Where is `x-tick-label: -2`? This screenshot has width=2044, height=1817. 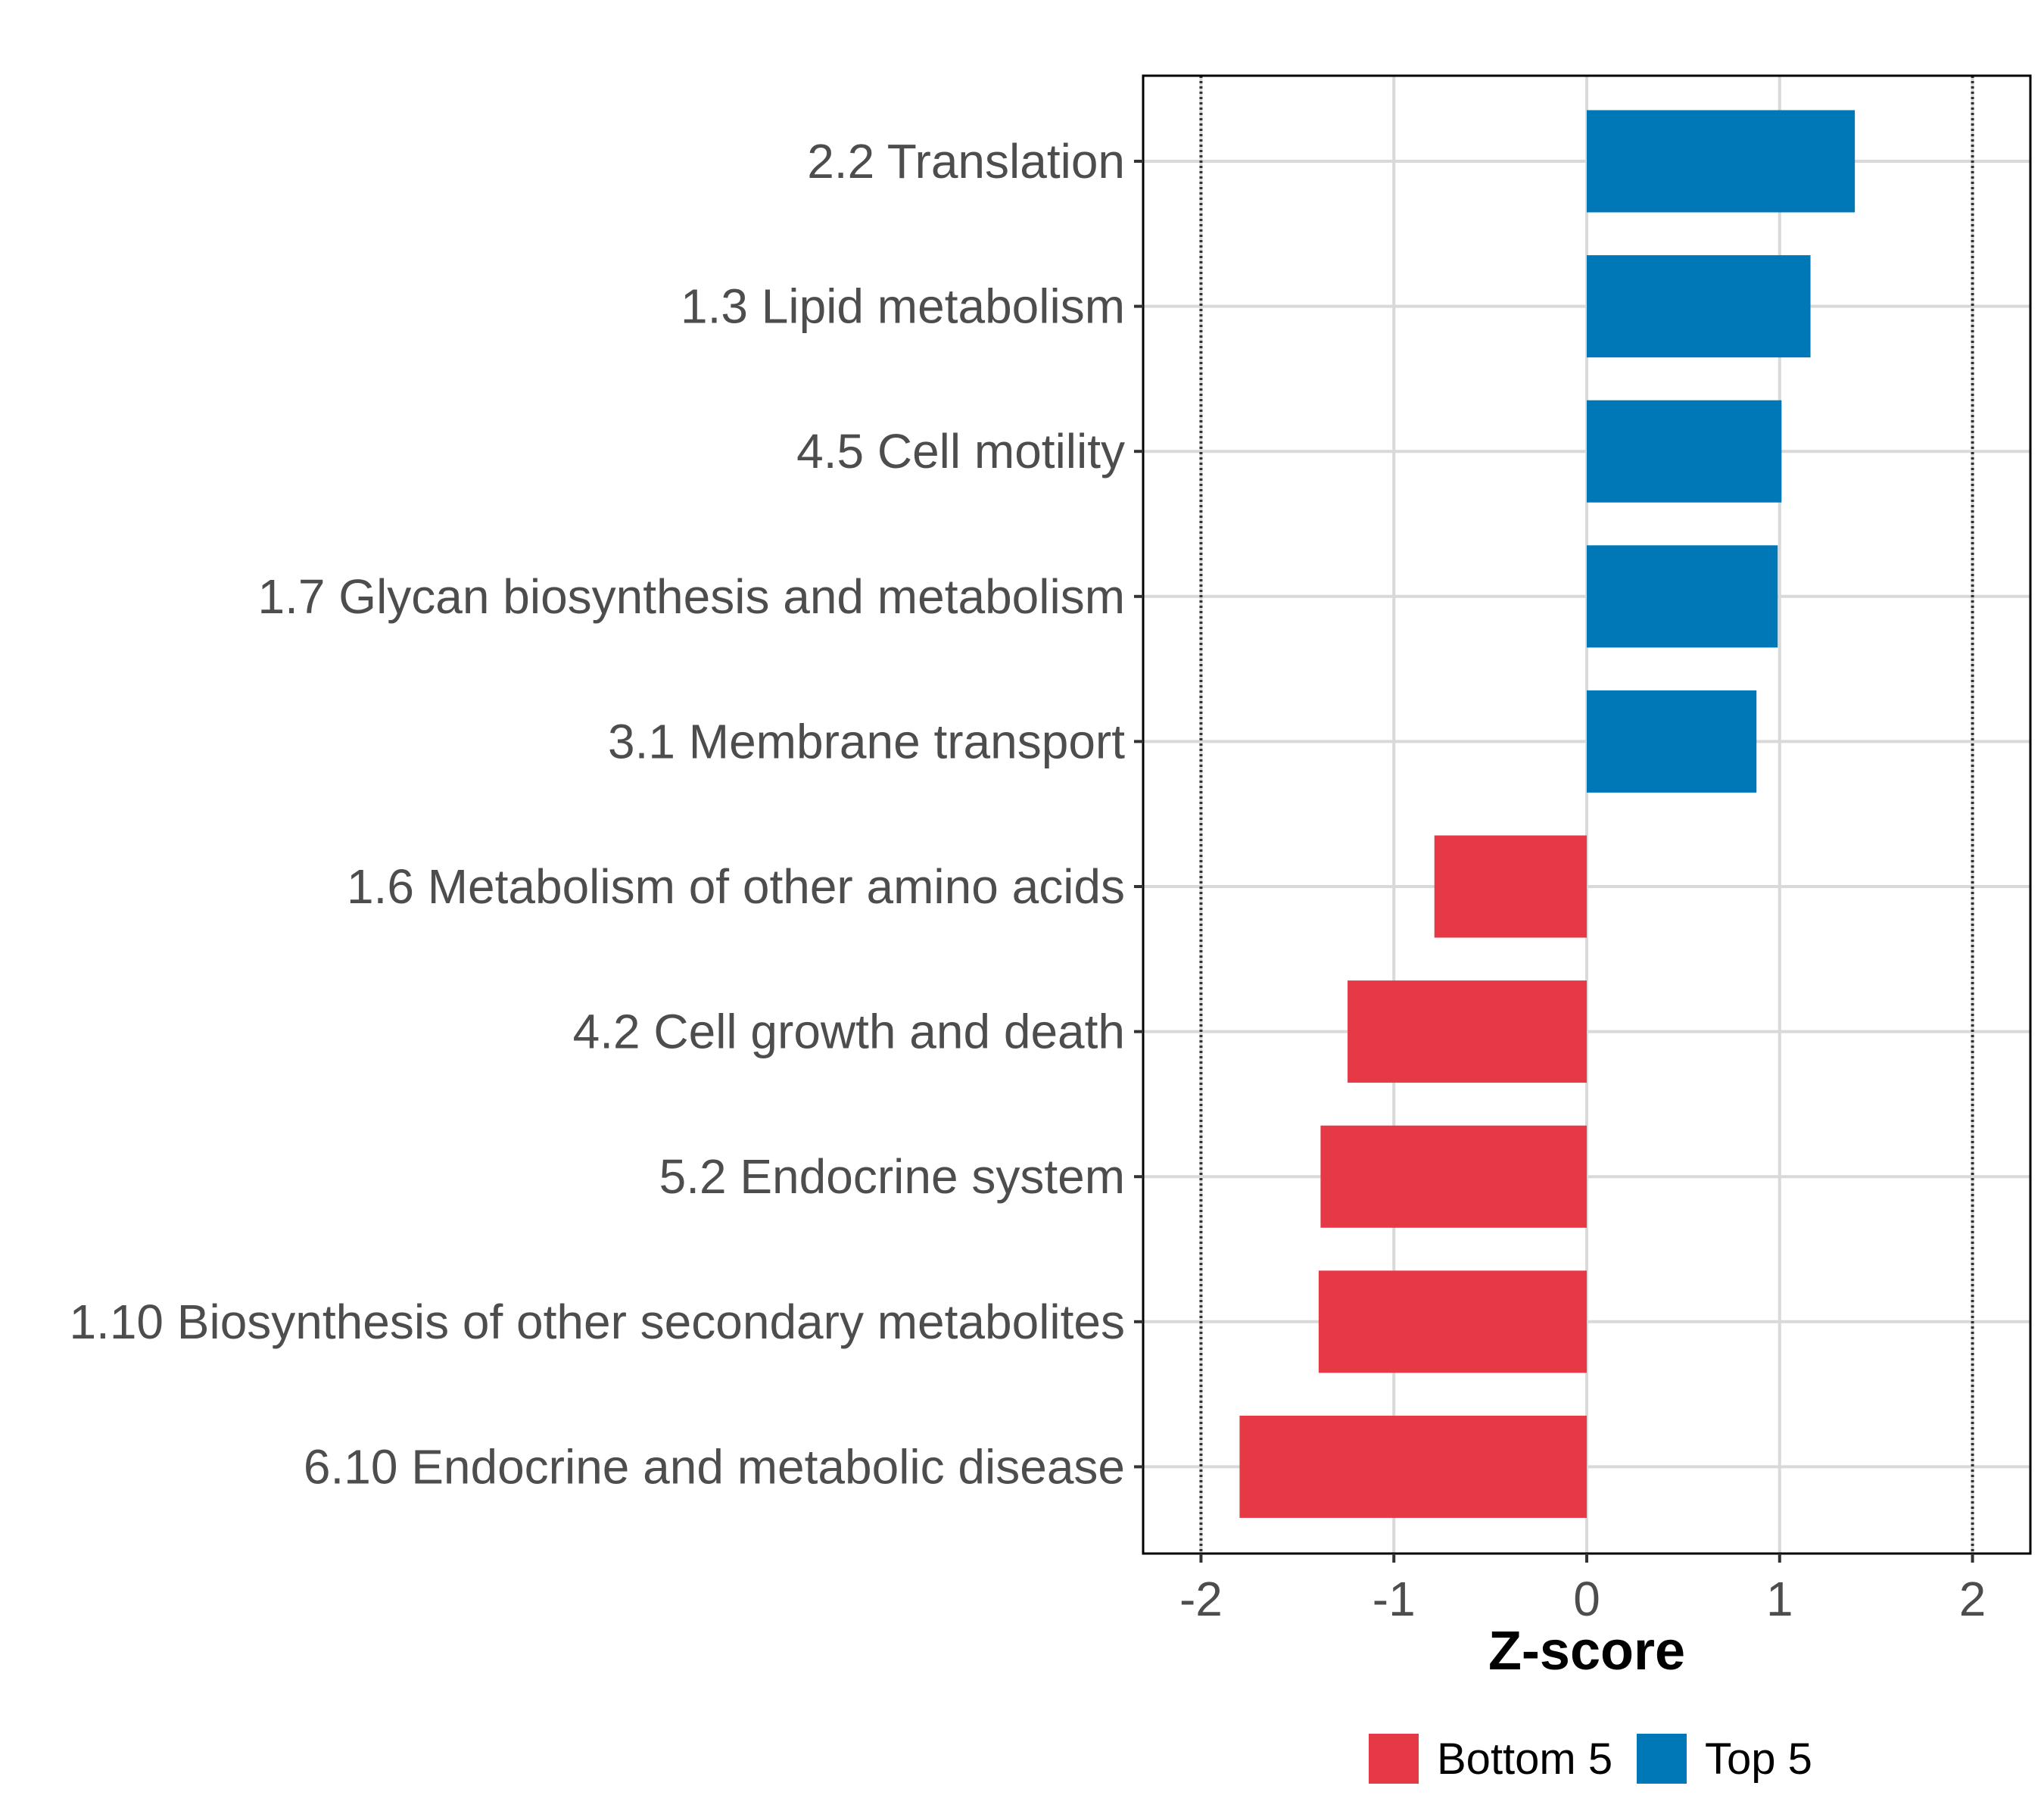
x-tick-label: -2 is located at coordinates (1201, 1599).